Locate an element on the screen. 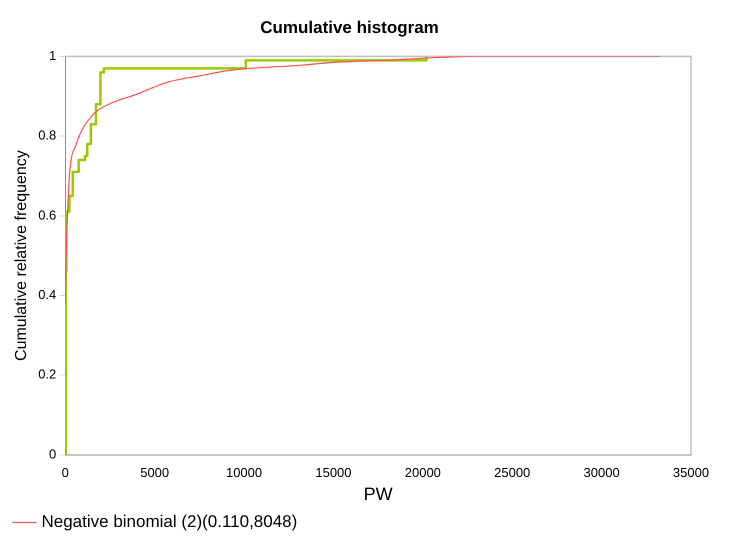 The width and height of the screenshot is (729, 549). y-tick-label: 0 is located at coordinates (52, 454).